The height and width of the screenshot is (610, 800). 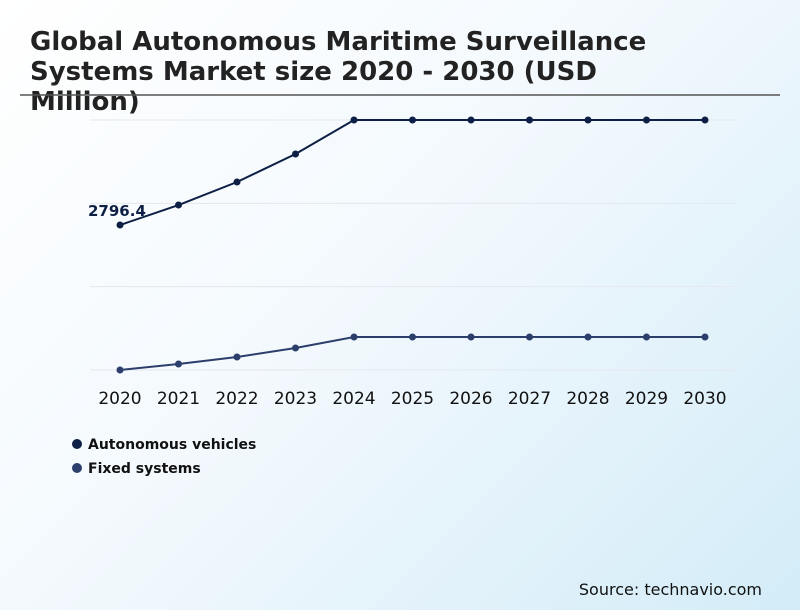 I want to click on chart-title: Systems Market size 2020 - 2030 (USD, so click(x=313, y=72).